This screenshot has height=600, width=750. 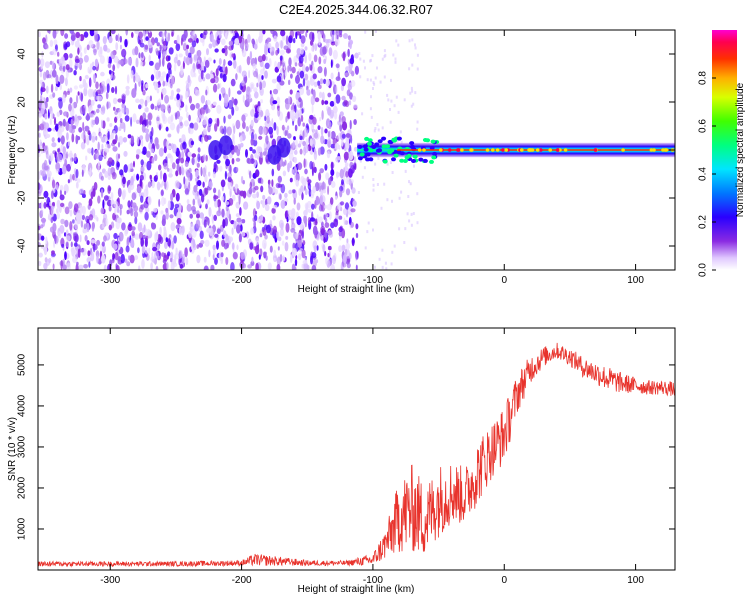 I want to click on colorbar-scale, so click(x=724, y=150).